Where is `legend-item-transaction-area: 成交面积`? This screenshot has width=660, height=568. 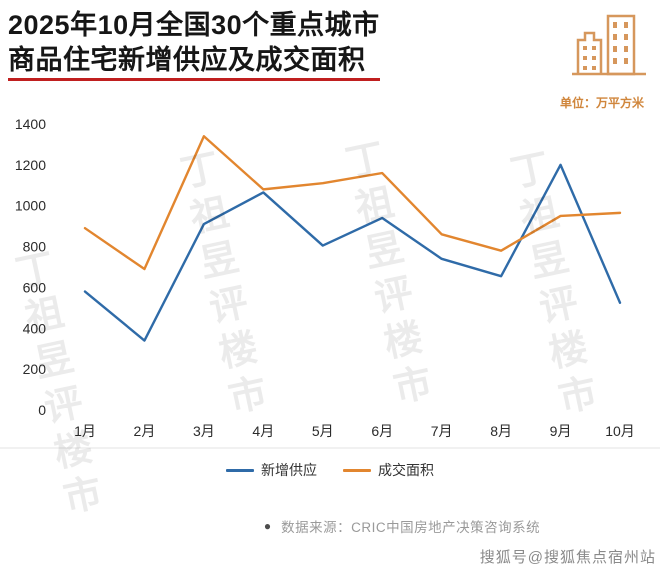 legend-item-transaction-area: 成交面积 is located at coordinates (388, 470).